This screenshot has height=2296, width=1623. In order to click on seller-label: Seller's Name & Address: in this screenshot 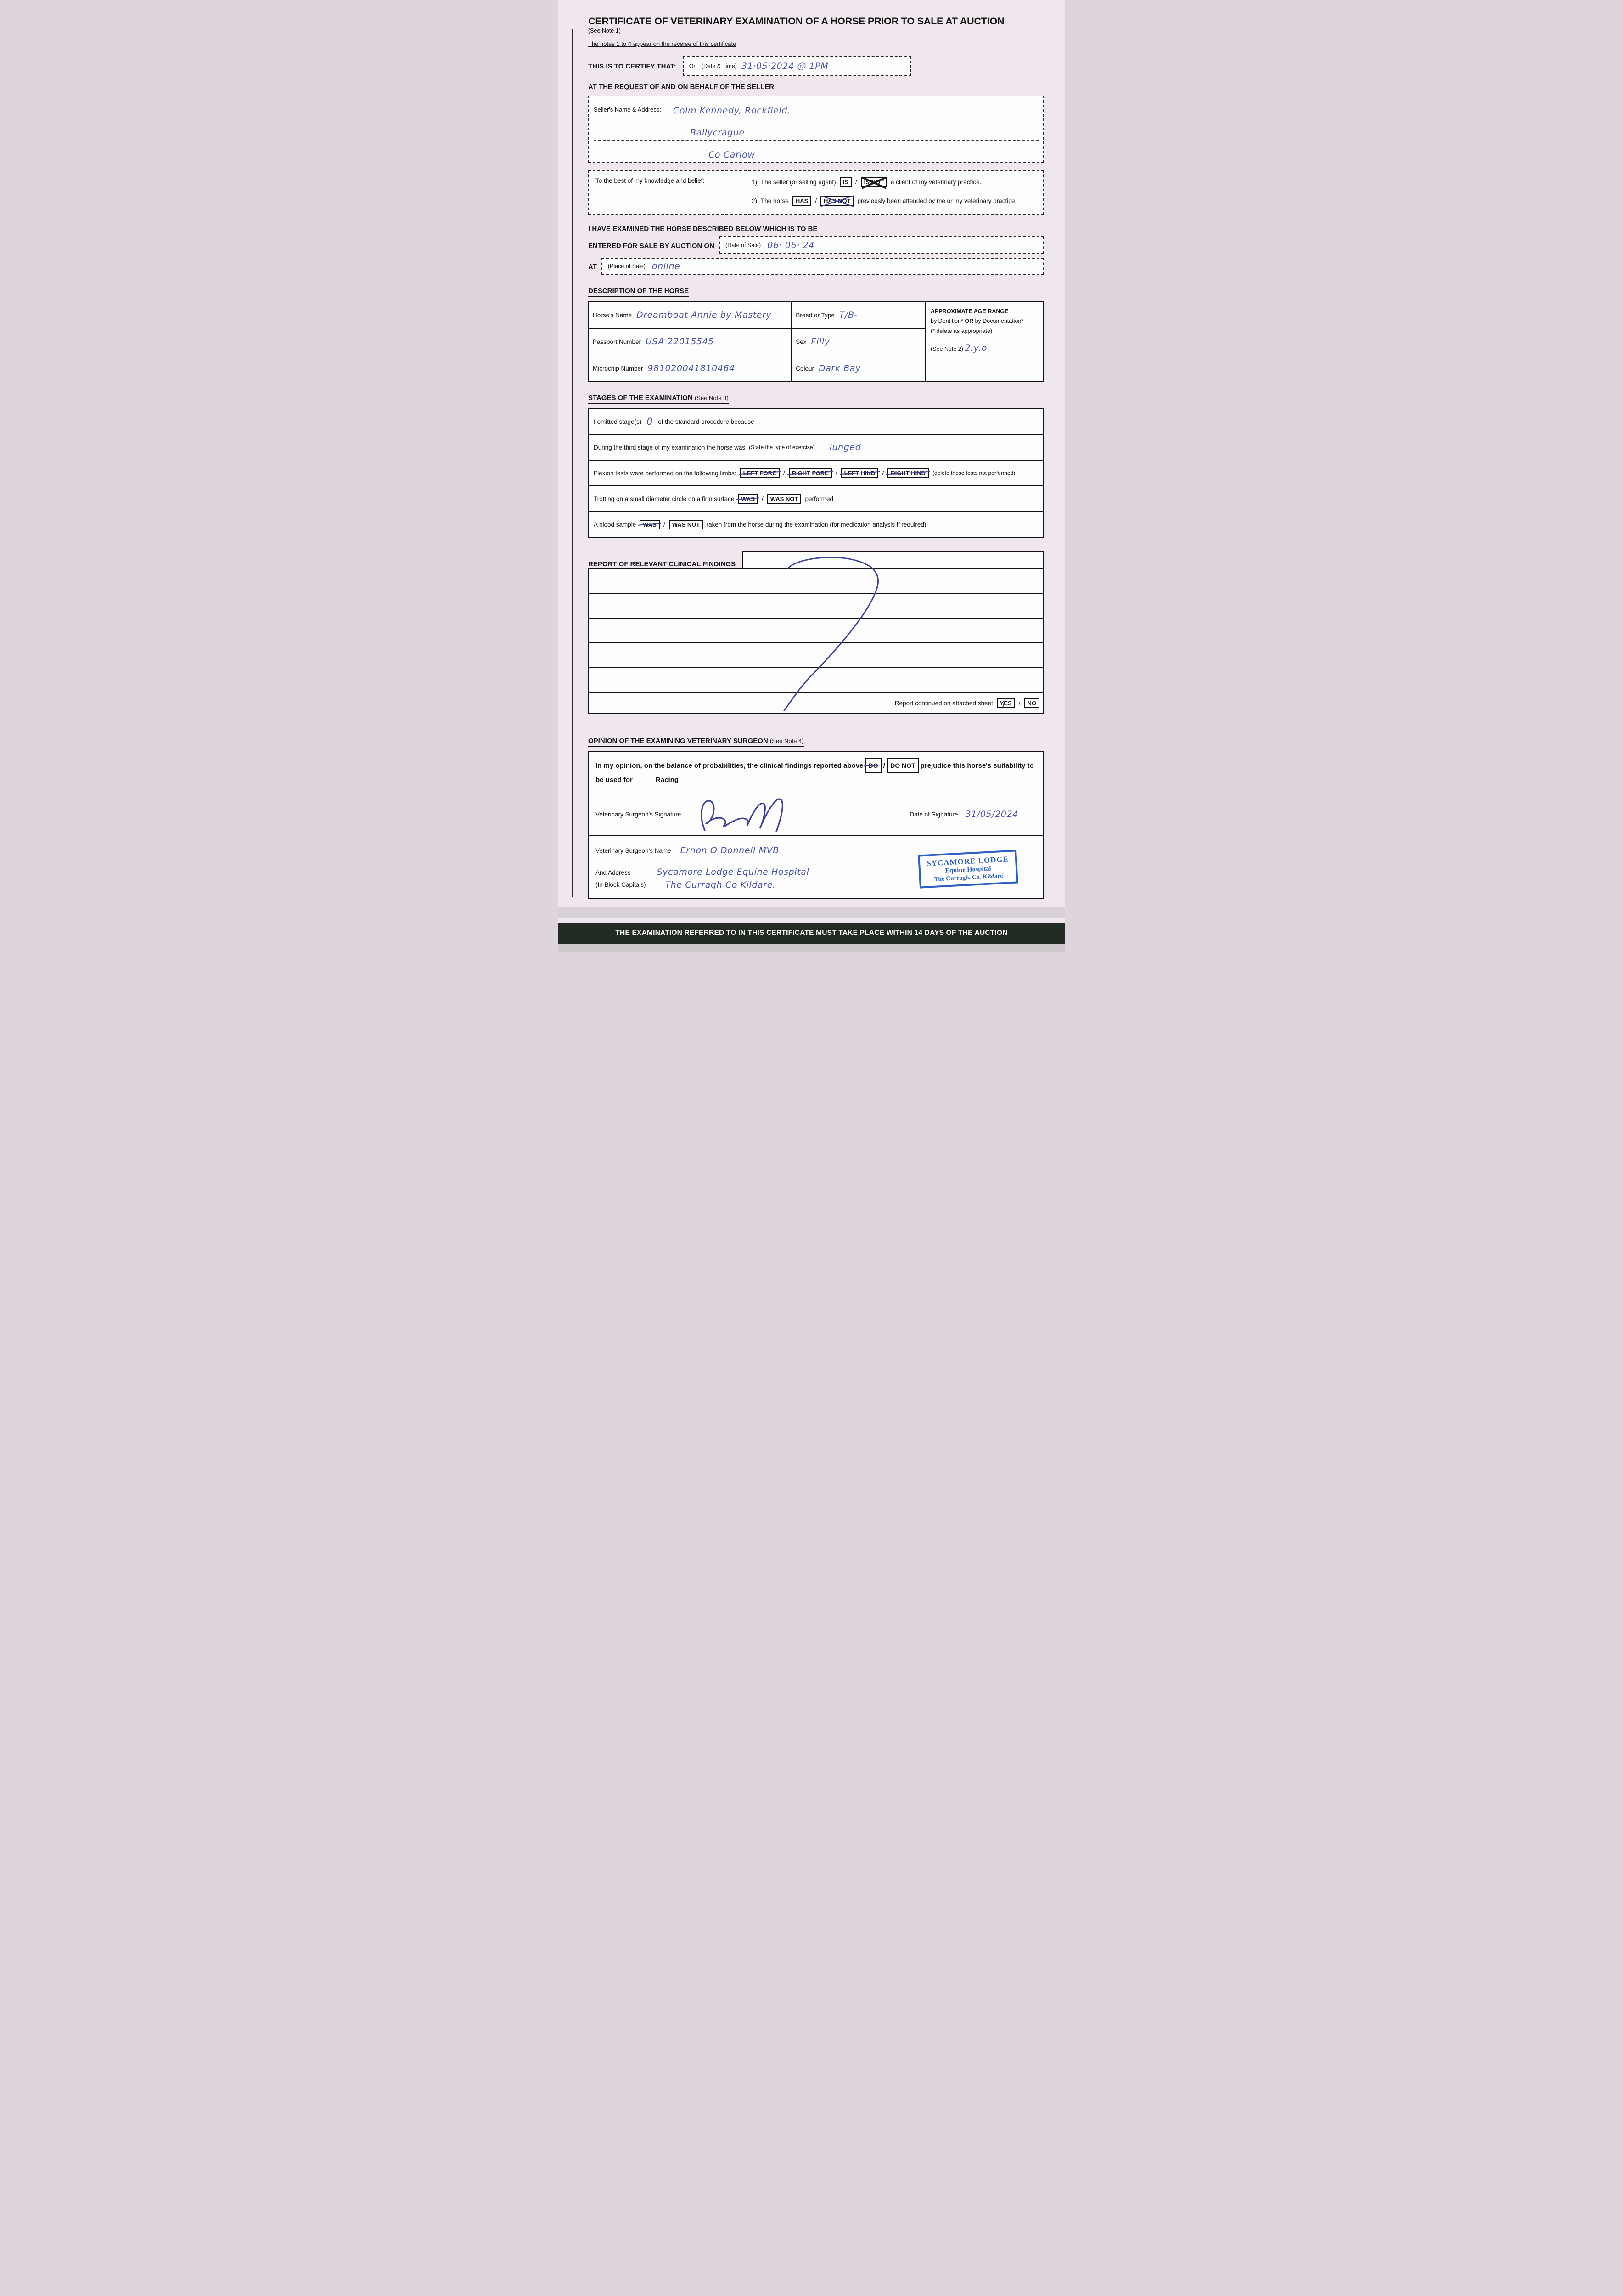, I will do `click(627, 109)`.